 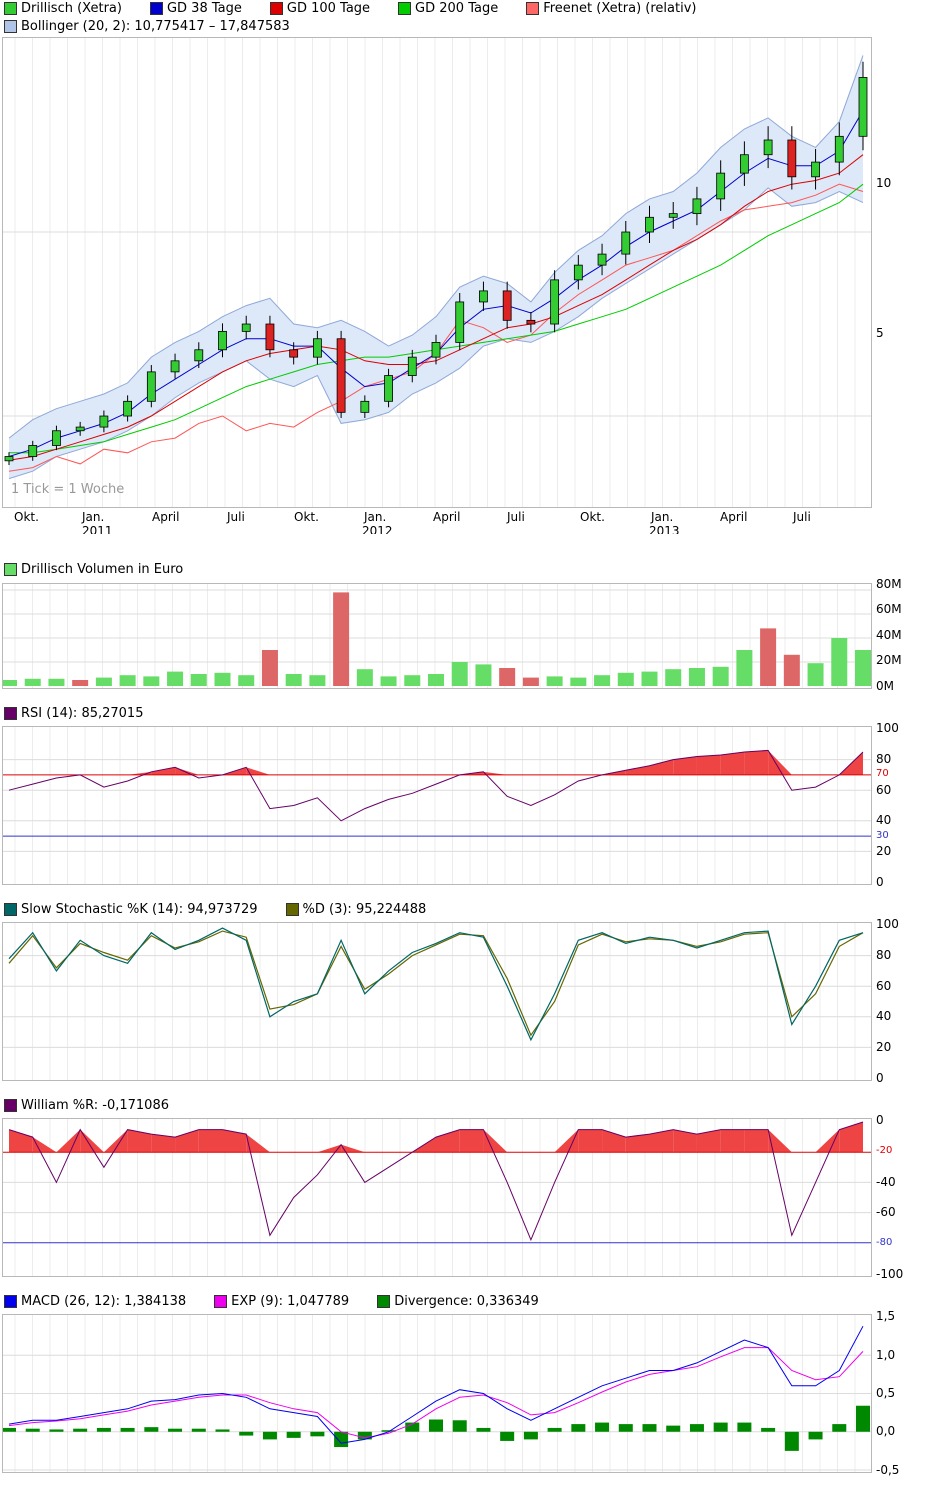 I want to click on rsi-chart, so click(x=437, y=805).